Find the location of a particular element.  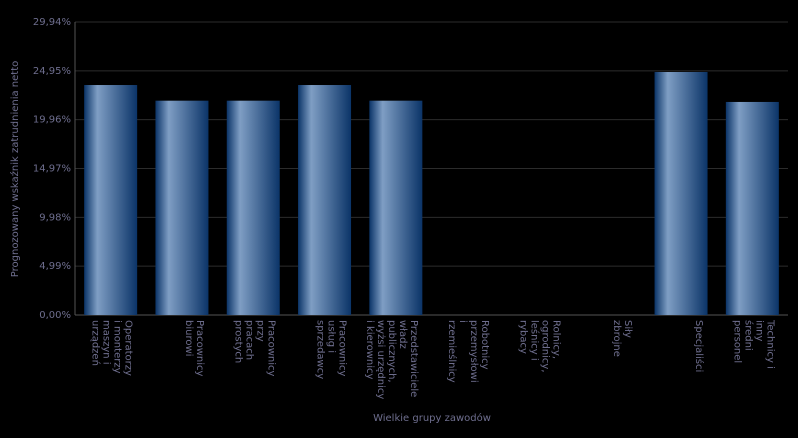

x-tick-label: Robotnicy is located at coordinates (484, 345).